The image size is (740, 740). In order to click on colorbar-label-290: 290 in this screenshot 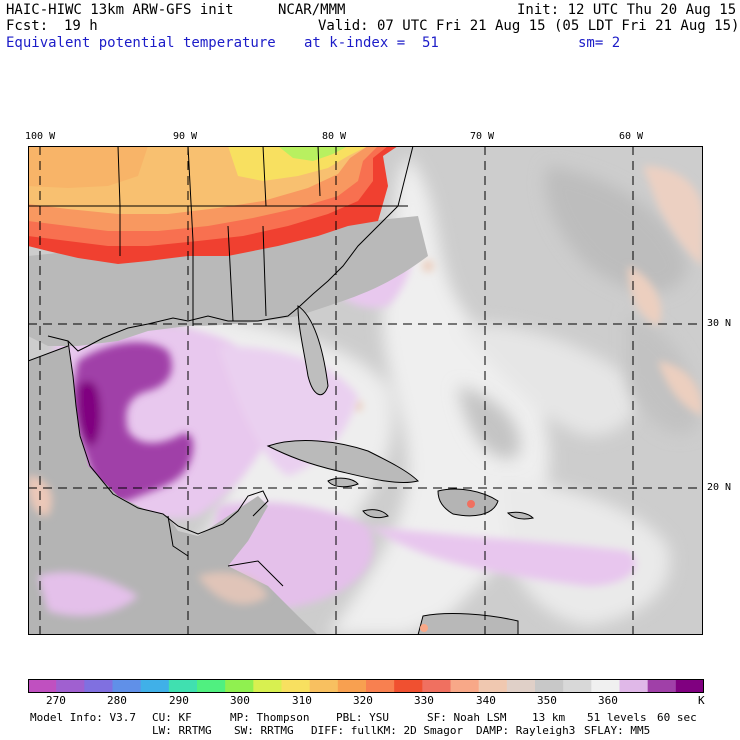, I will do `click(179, 700)`.